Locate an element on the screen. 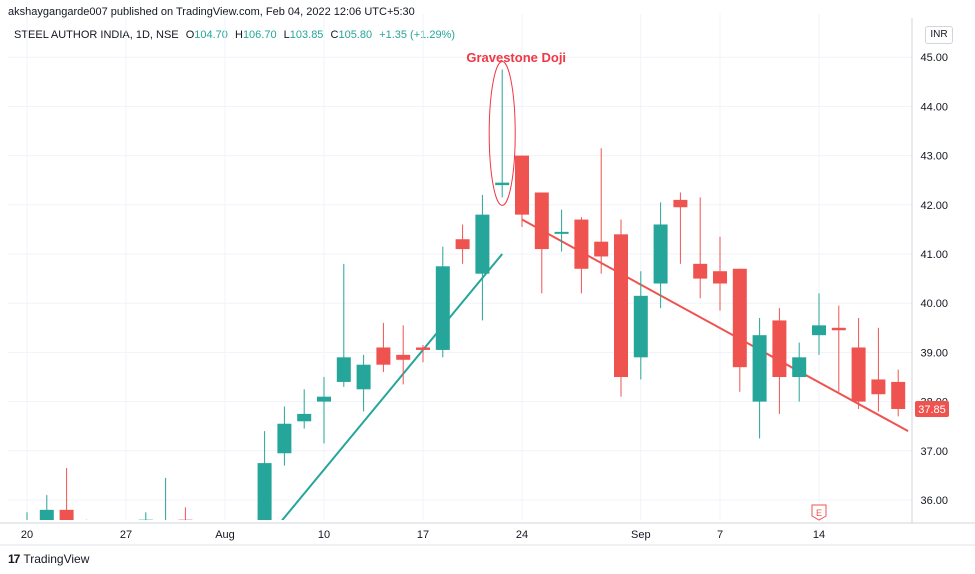  x-tick-label: 7 is located at coordinates (720, 535).